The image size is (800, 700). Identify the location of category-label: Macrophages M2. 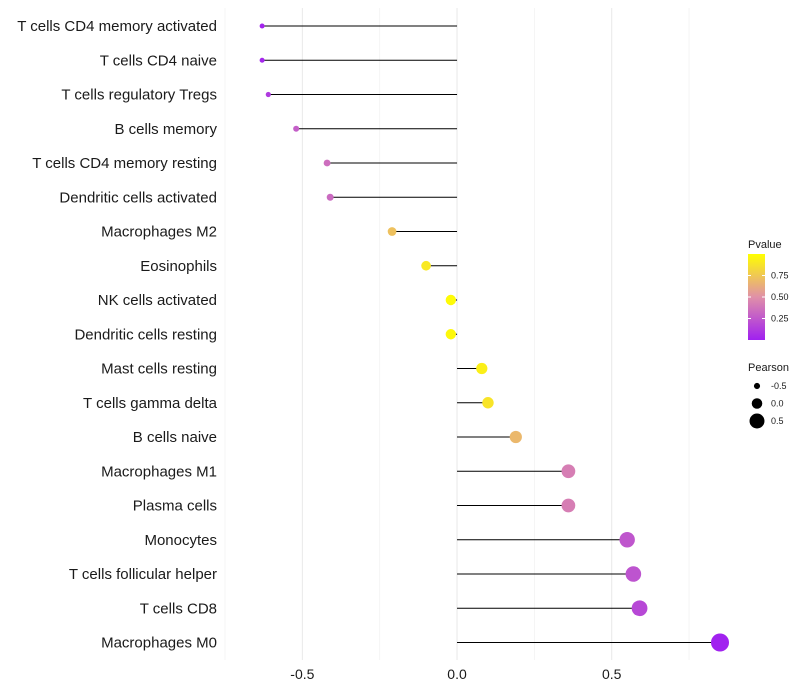
(159, 232).